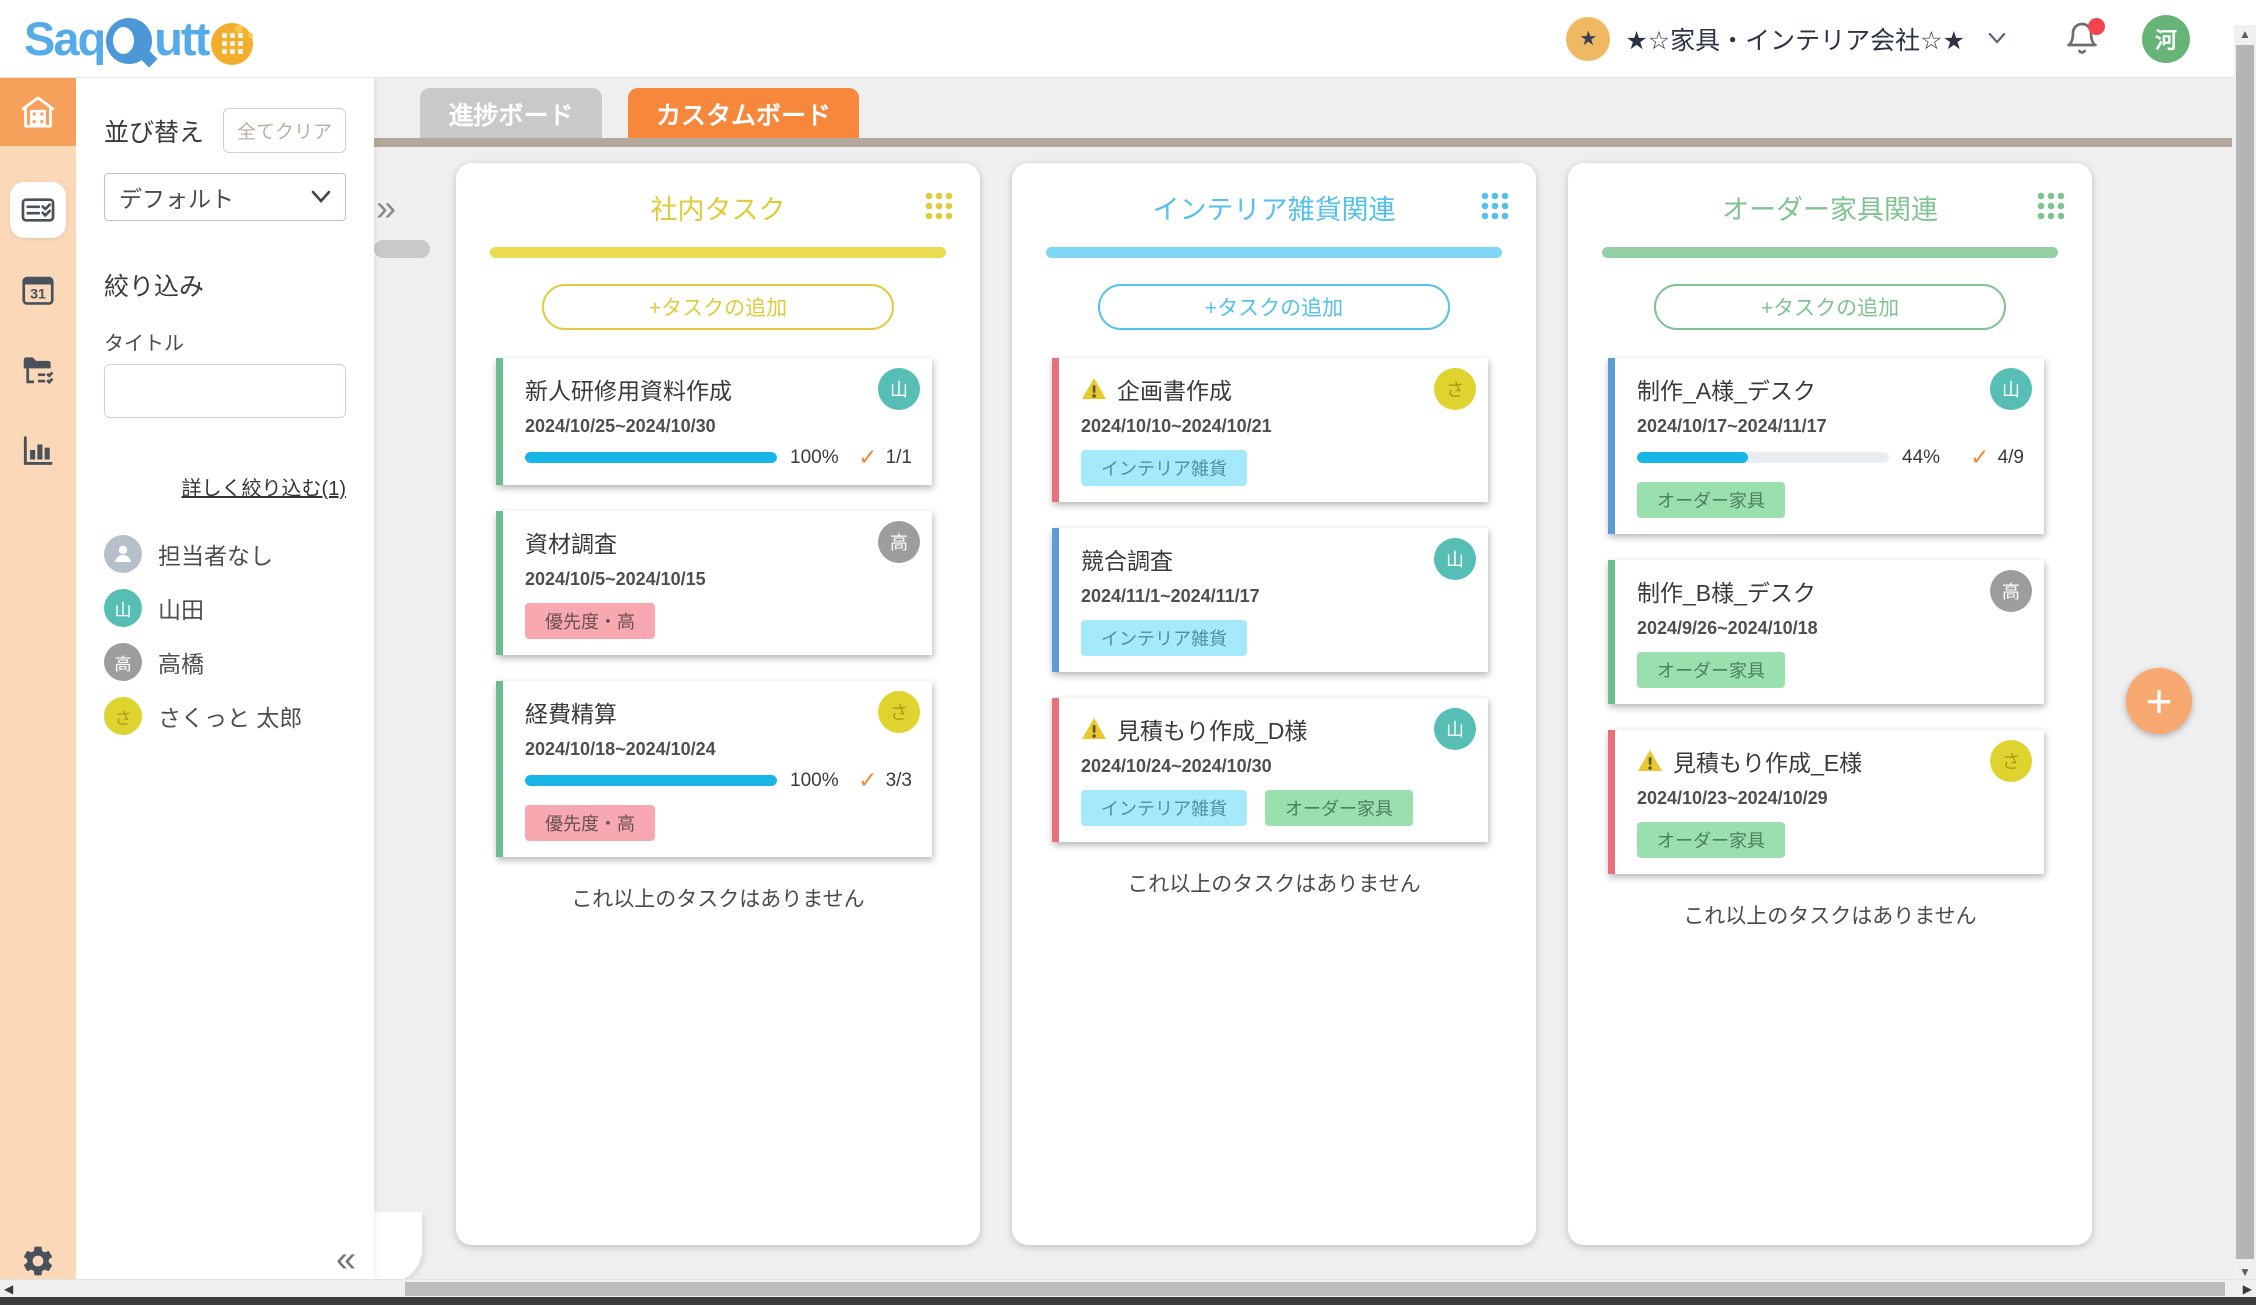 This screenshot has height=1305, width=2256. What do you see at coordinates (620, 426) in the screenshot?
I see `task-date-range: 2024/10/25~2024/10/30` at bounding box center [620, 426].